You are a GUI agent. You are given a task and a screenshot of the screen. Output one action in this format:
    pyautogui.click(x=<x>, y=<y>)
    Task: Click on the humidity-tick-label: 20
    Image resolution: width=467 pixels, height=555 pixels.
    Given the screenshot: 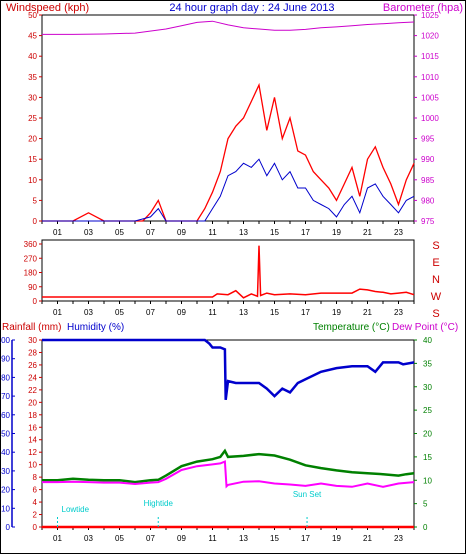 What is the action you would take?
    pyautogui.click(x=5, y=490)
    